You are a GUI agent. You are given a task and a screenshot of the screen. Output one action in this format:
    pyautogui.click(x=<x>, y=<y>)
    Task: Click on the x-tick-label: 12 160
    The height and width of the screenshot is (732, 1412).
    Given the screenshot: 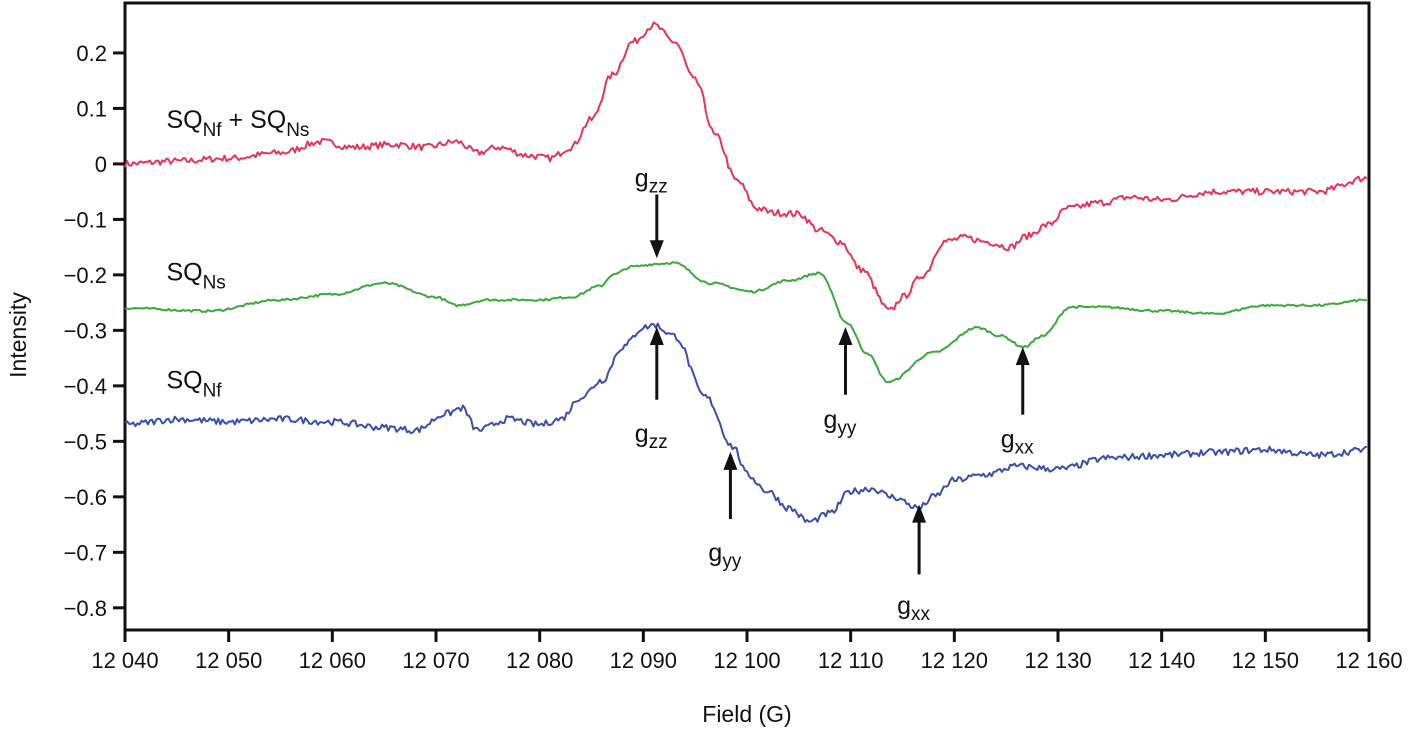 What is the action you would take?
    pyautogui.click(x=1368, y=660)
    